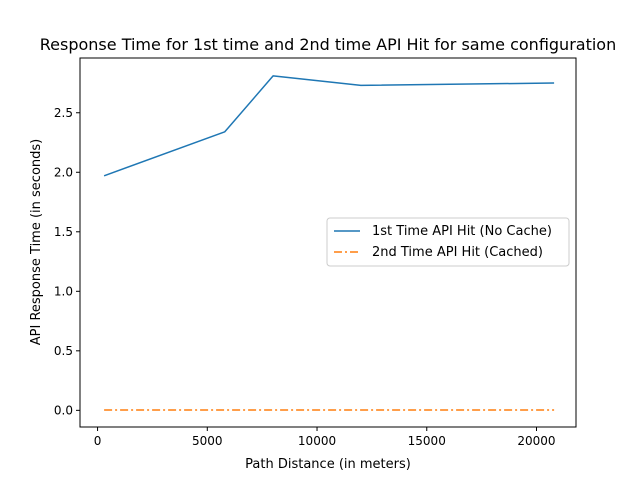 This screenshot has height=480, width=640. Describe the element at coordinates (67, 261) in the screenshot. I see `y-axis: 0.0 0.5 1.0 1.5 2.0 2.5` at that location.